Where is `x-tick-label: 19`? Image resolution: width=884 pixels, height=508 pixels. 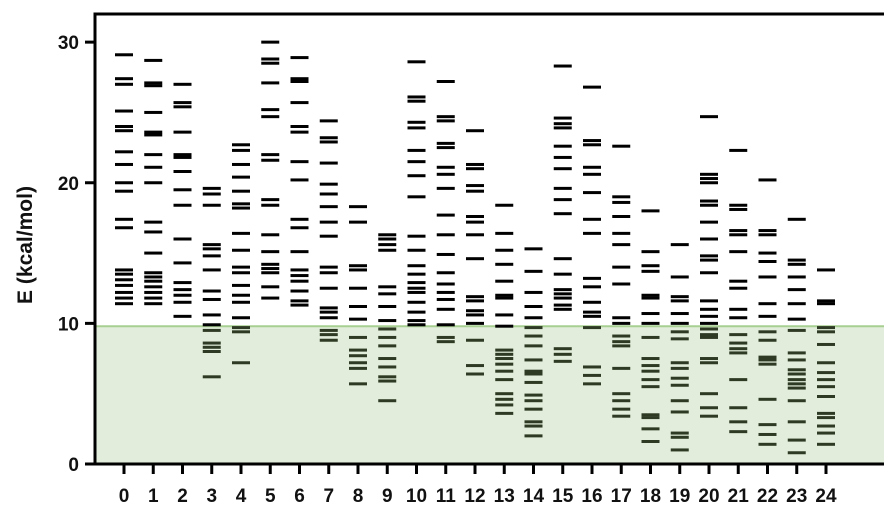 x-tick-label: 19 is located at coordinates (679, 496).